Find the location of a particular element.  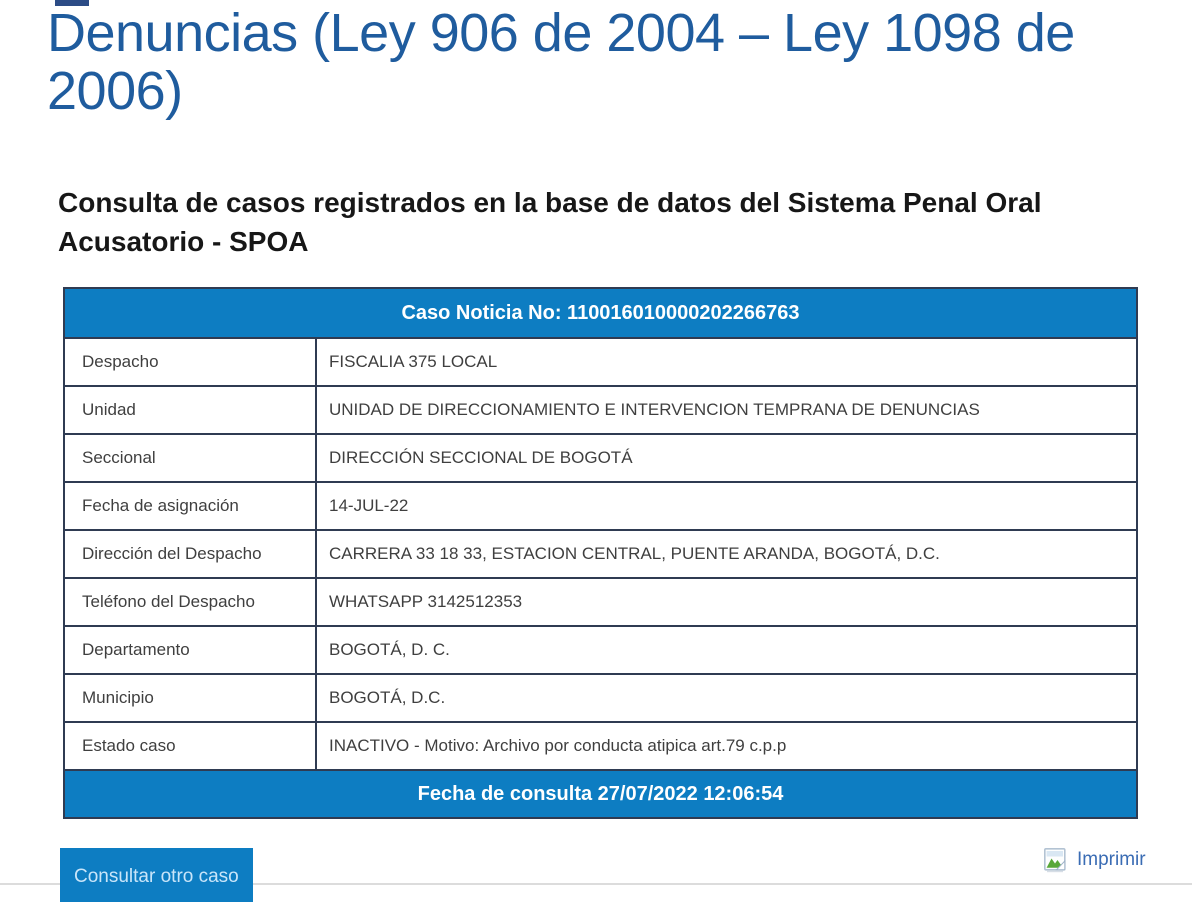

table-row: Despacho FISCALIA 375 LOCAL is located at coordinates (600, 362).